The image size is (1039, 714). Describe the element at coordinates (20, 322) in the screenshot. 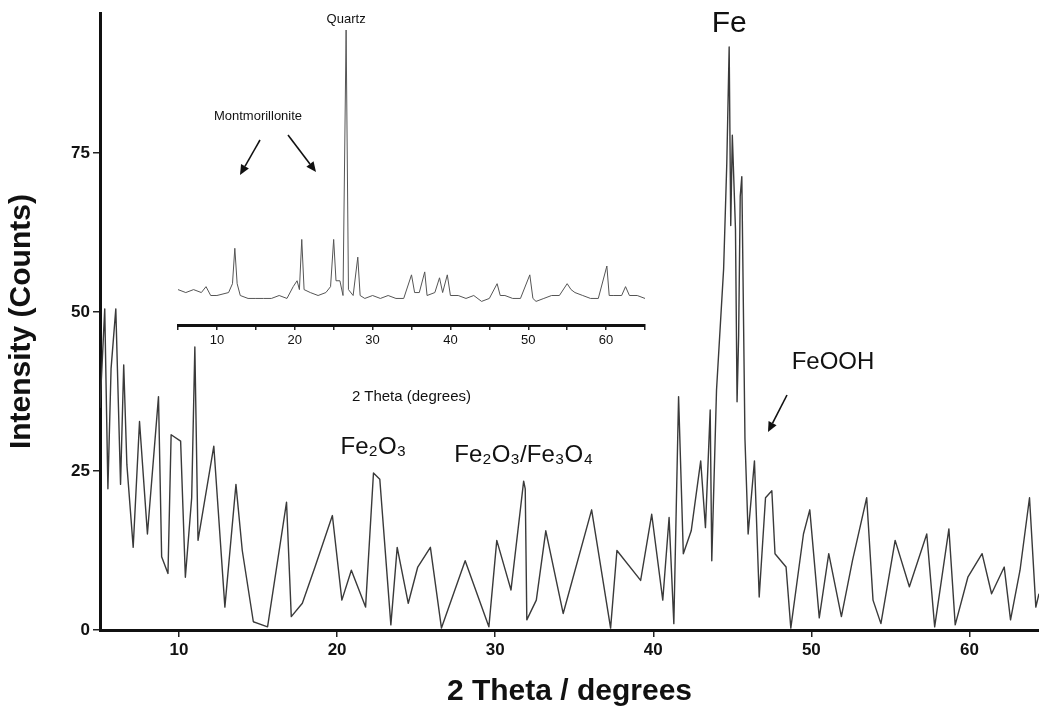

I see `y-axis-title: Intensity (Counts)` at that location.